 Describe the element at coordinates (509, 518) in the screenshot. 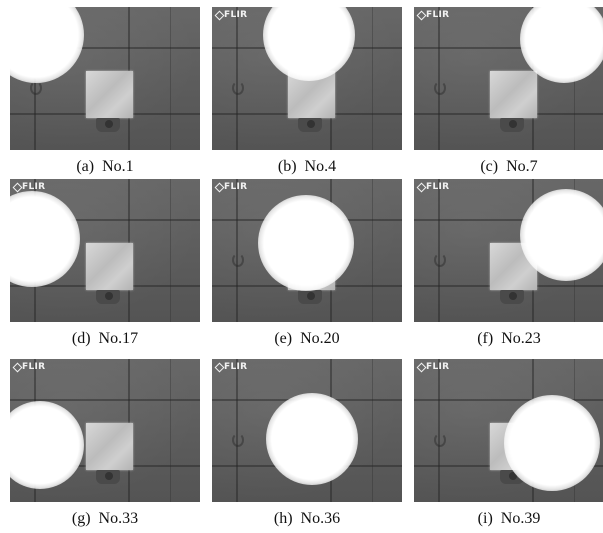

I see `panel-caption: (i) No.39` at that location.